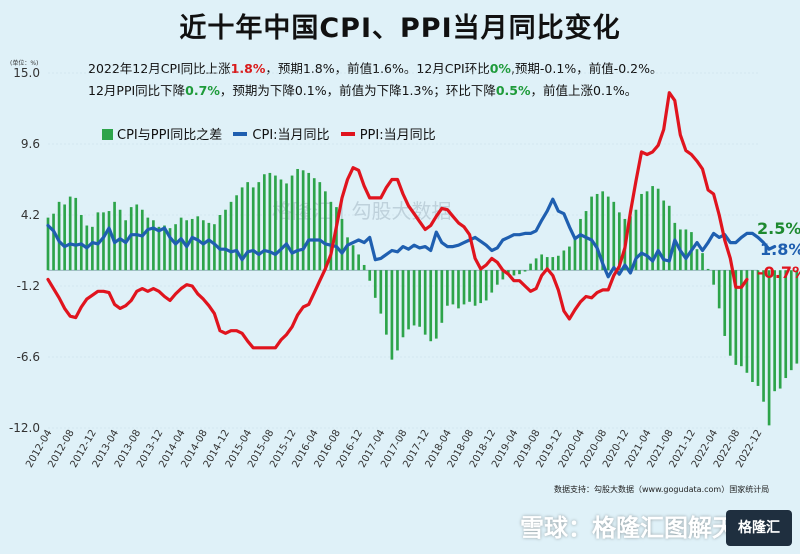 This screenshot has width=800, height=554. What do you see at coordinates (640, 528) in the screenshot?
I see `footer-watermark: 雪球：格隆汇图解天下` at bounding box center [640, 528].